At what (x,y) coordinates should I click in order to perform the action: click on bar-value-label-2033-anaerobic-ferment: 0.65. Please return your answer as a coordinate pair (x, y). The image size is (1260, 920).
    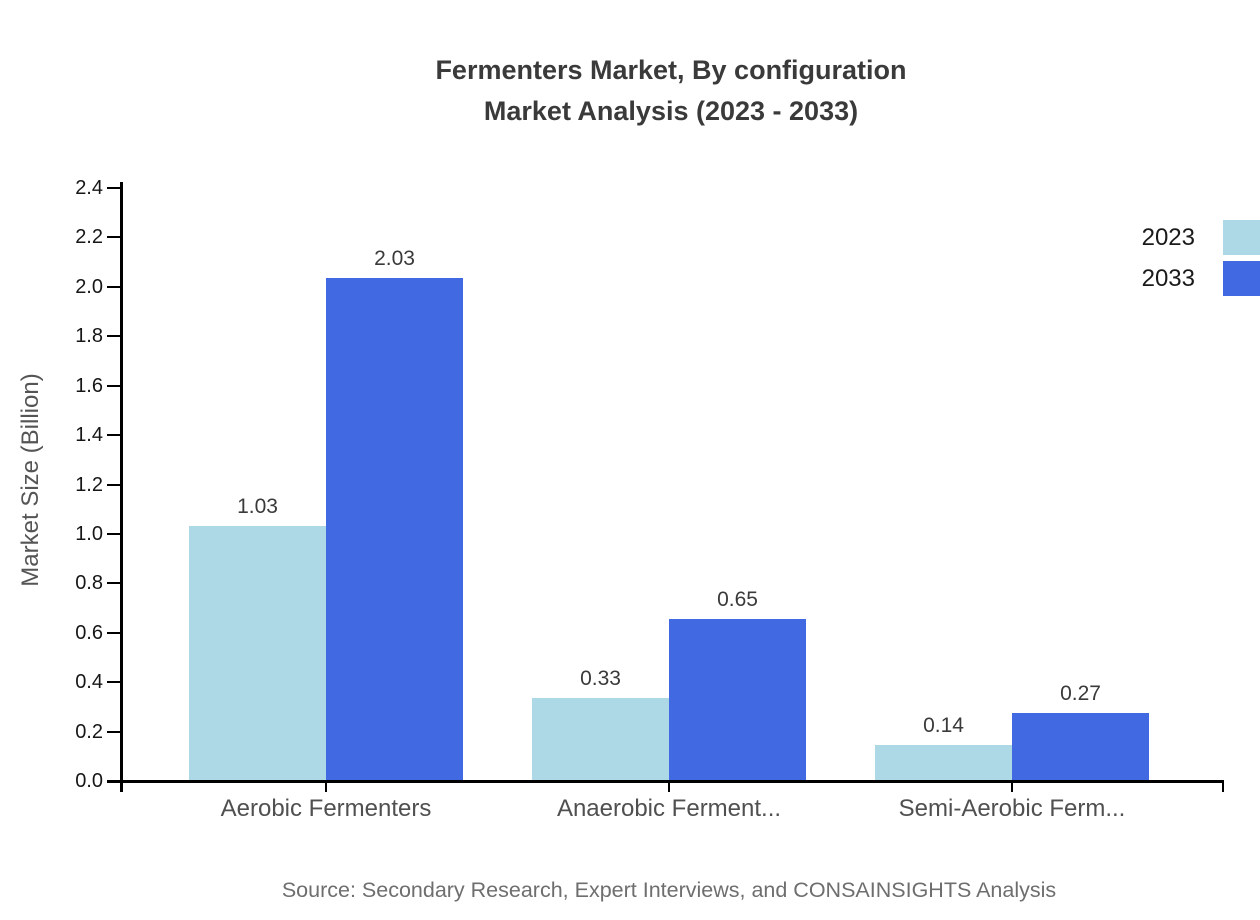
    Looking at the image, I should click on (737, 600).